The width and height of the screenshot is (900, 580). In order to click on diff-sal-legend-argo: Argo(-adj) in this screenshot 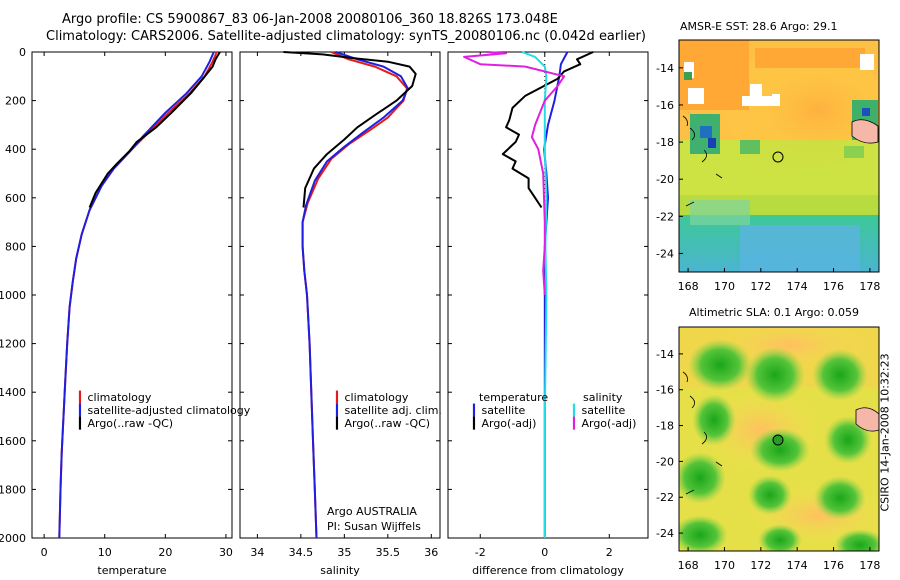, I will do `click(609, 423)`.